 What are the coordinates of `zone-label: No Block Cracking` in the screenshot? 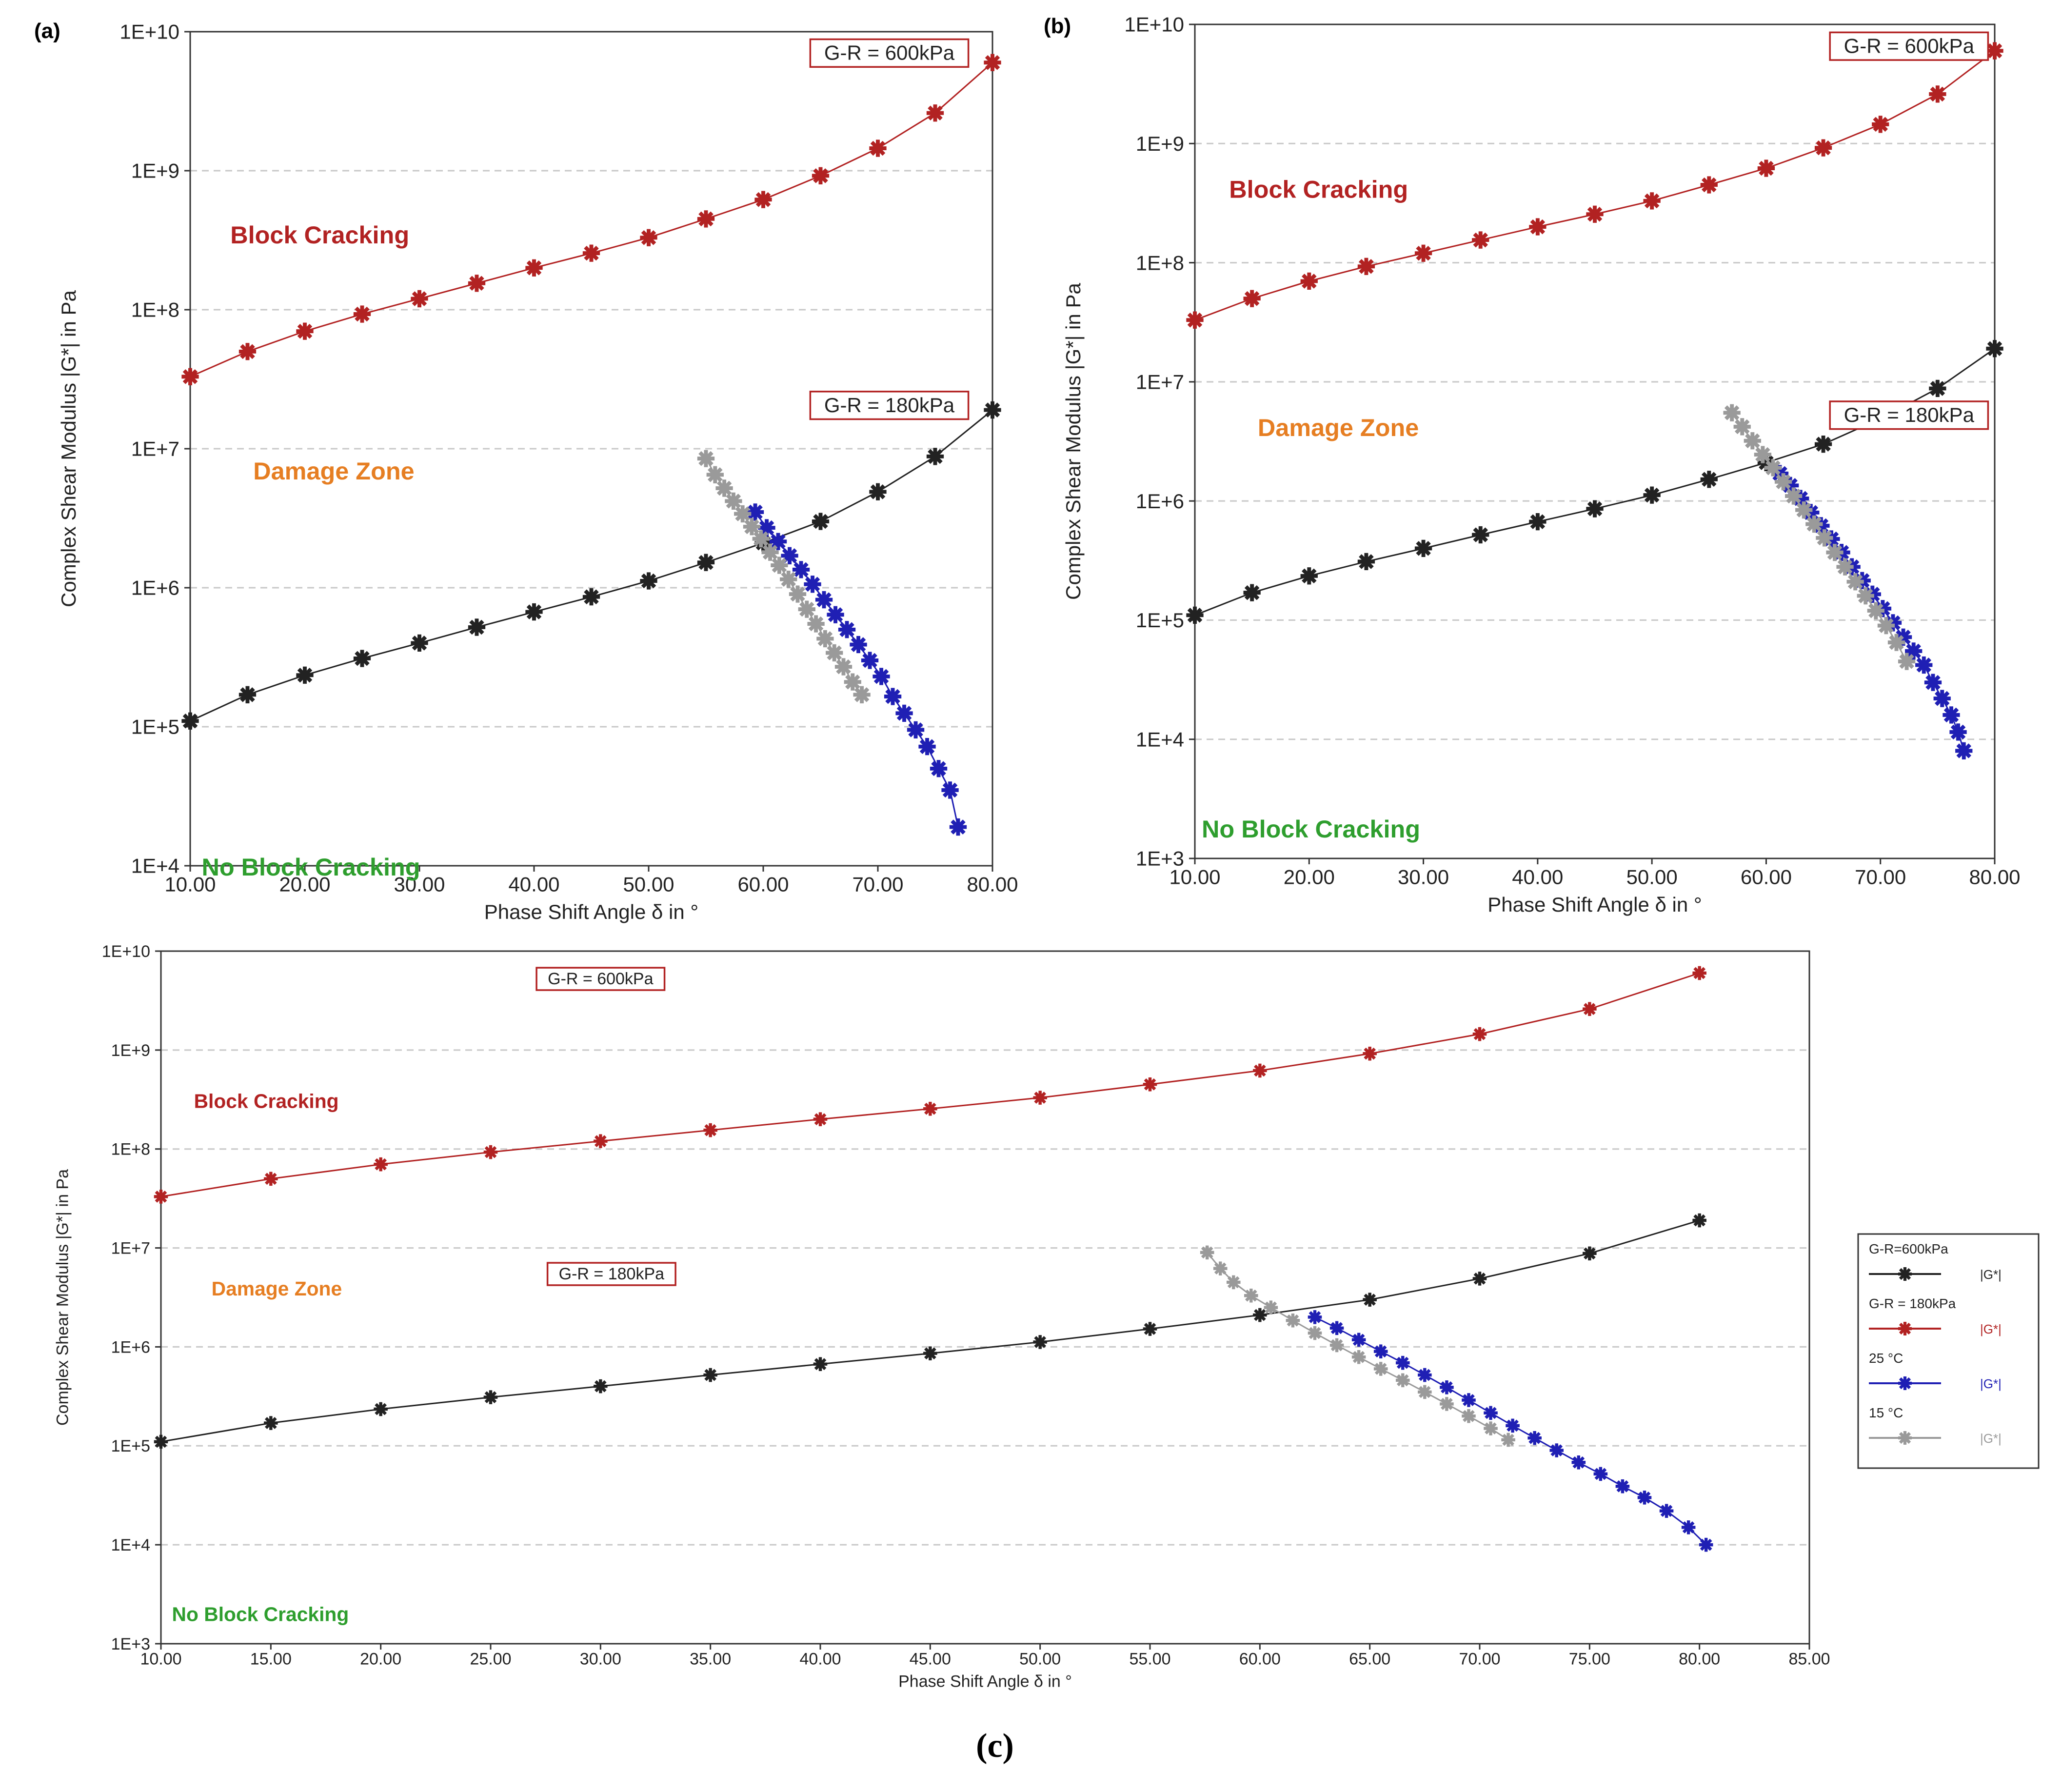 It's located at (1311, 829).